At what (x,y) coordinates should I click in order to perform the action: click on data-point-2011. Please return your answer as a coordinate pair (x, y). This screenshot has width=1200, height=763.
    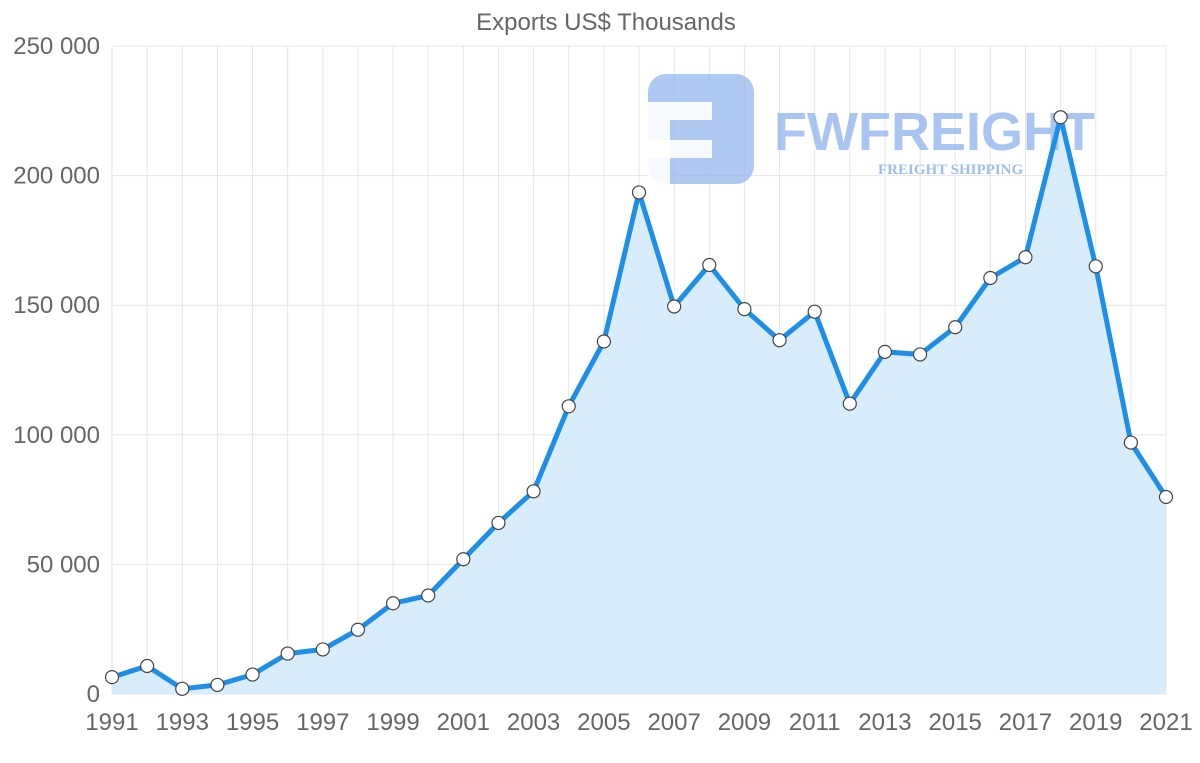
    Looking at the image, I should click on (814, 311).